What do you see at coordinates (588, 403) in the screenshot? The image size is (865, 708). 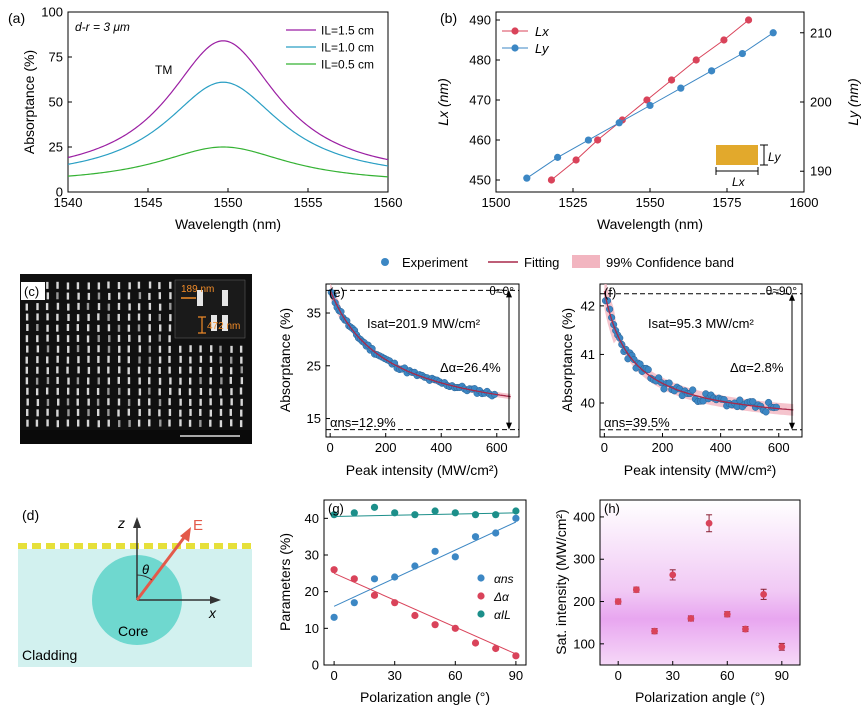 I see `y-tick-label: 40` at bounding box center [588, 403].